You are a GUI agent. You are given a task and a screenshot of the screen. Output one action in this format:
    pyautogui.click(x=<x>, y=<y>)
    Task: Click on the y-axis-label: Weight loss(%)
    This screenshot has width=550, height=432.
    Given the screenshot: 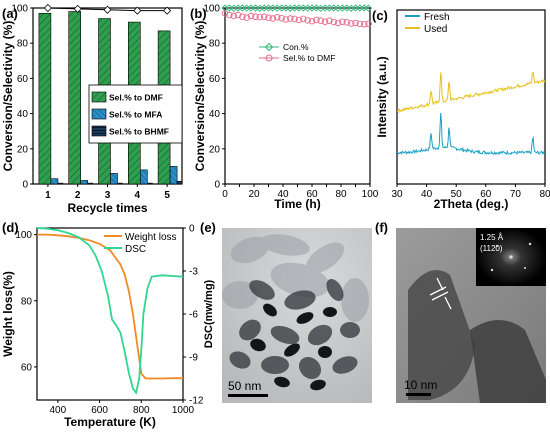 What is the action you would take?
    pyautogui.click(x=8, y=314)
    